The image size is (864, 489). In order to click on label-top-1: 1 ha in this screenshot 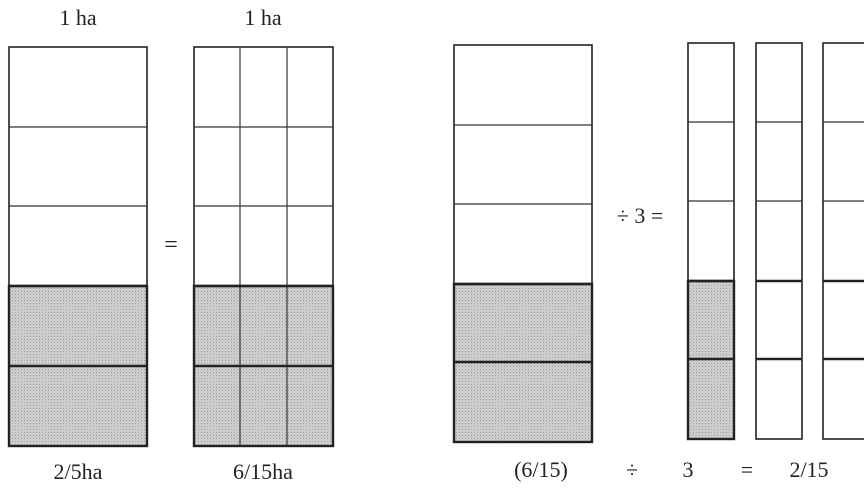, I will do `click(78, 17)`.